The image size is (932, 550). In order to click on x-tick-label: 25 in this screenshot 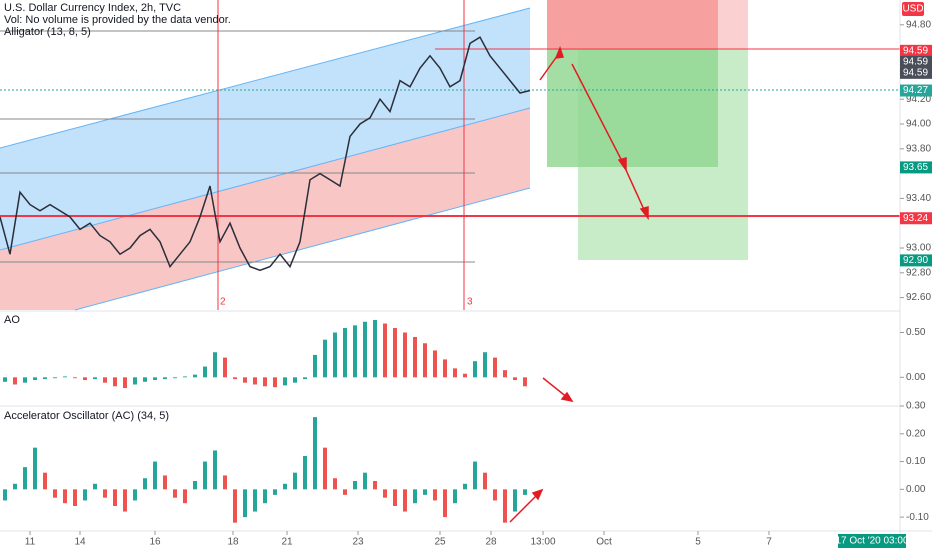, I will do `click(440, 542)`.